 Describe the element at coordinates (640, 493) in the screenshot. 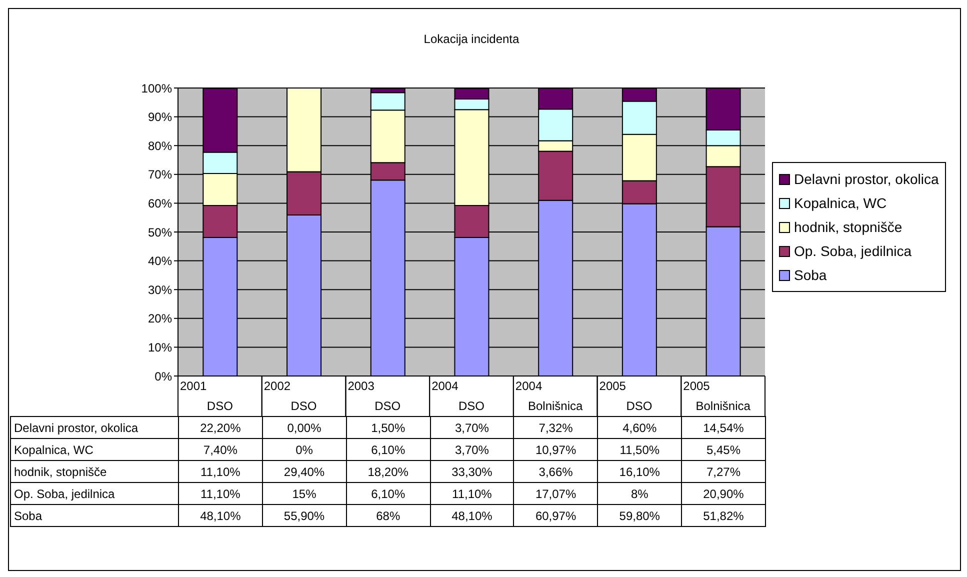

I see `data-label: 8%` at that location.